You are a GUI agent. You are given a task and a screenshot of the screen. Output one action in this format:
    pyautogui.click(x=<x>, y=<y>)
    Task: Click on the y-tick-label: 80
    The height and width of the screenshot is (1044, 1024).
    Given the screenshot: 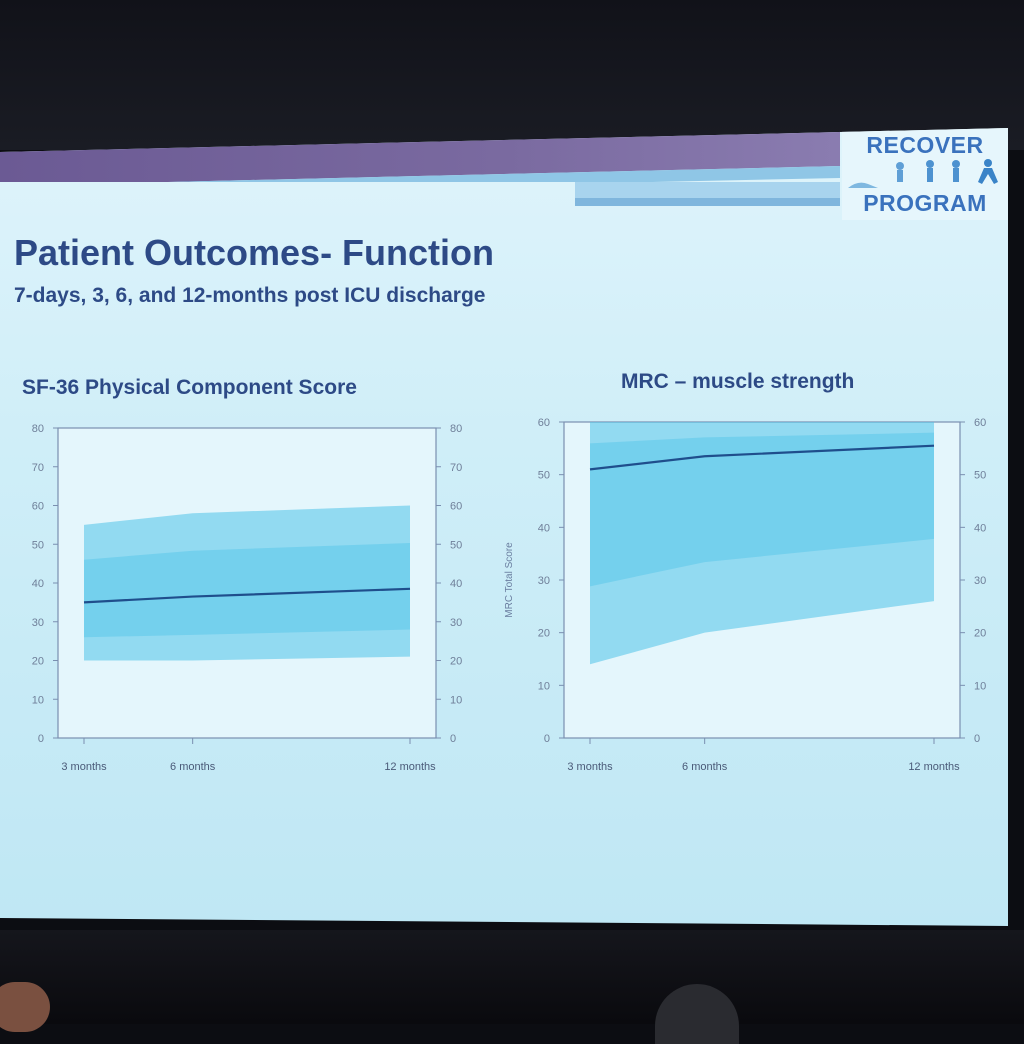 What is the action you would take?
    pyautogui.click(x=38, y=429)
    